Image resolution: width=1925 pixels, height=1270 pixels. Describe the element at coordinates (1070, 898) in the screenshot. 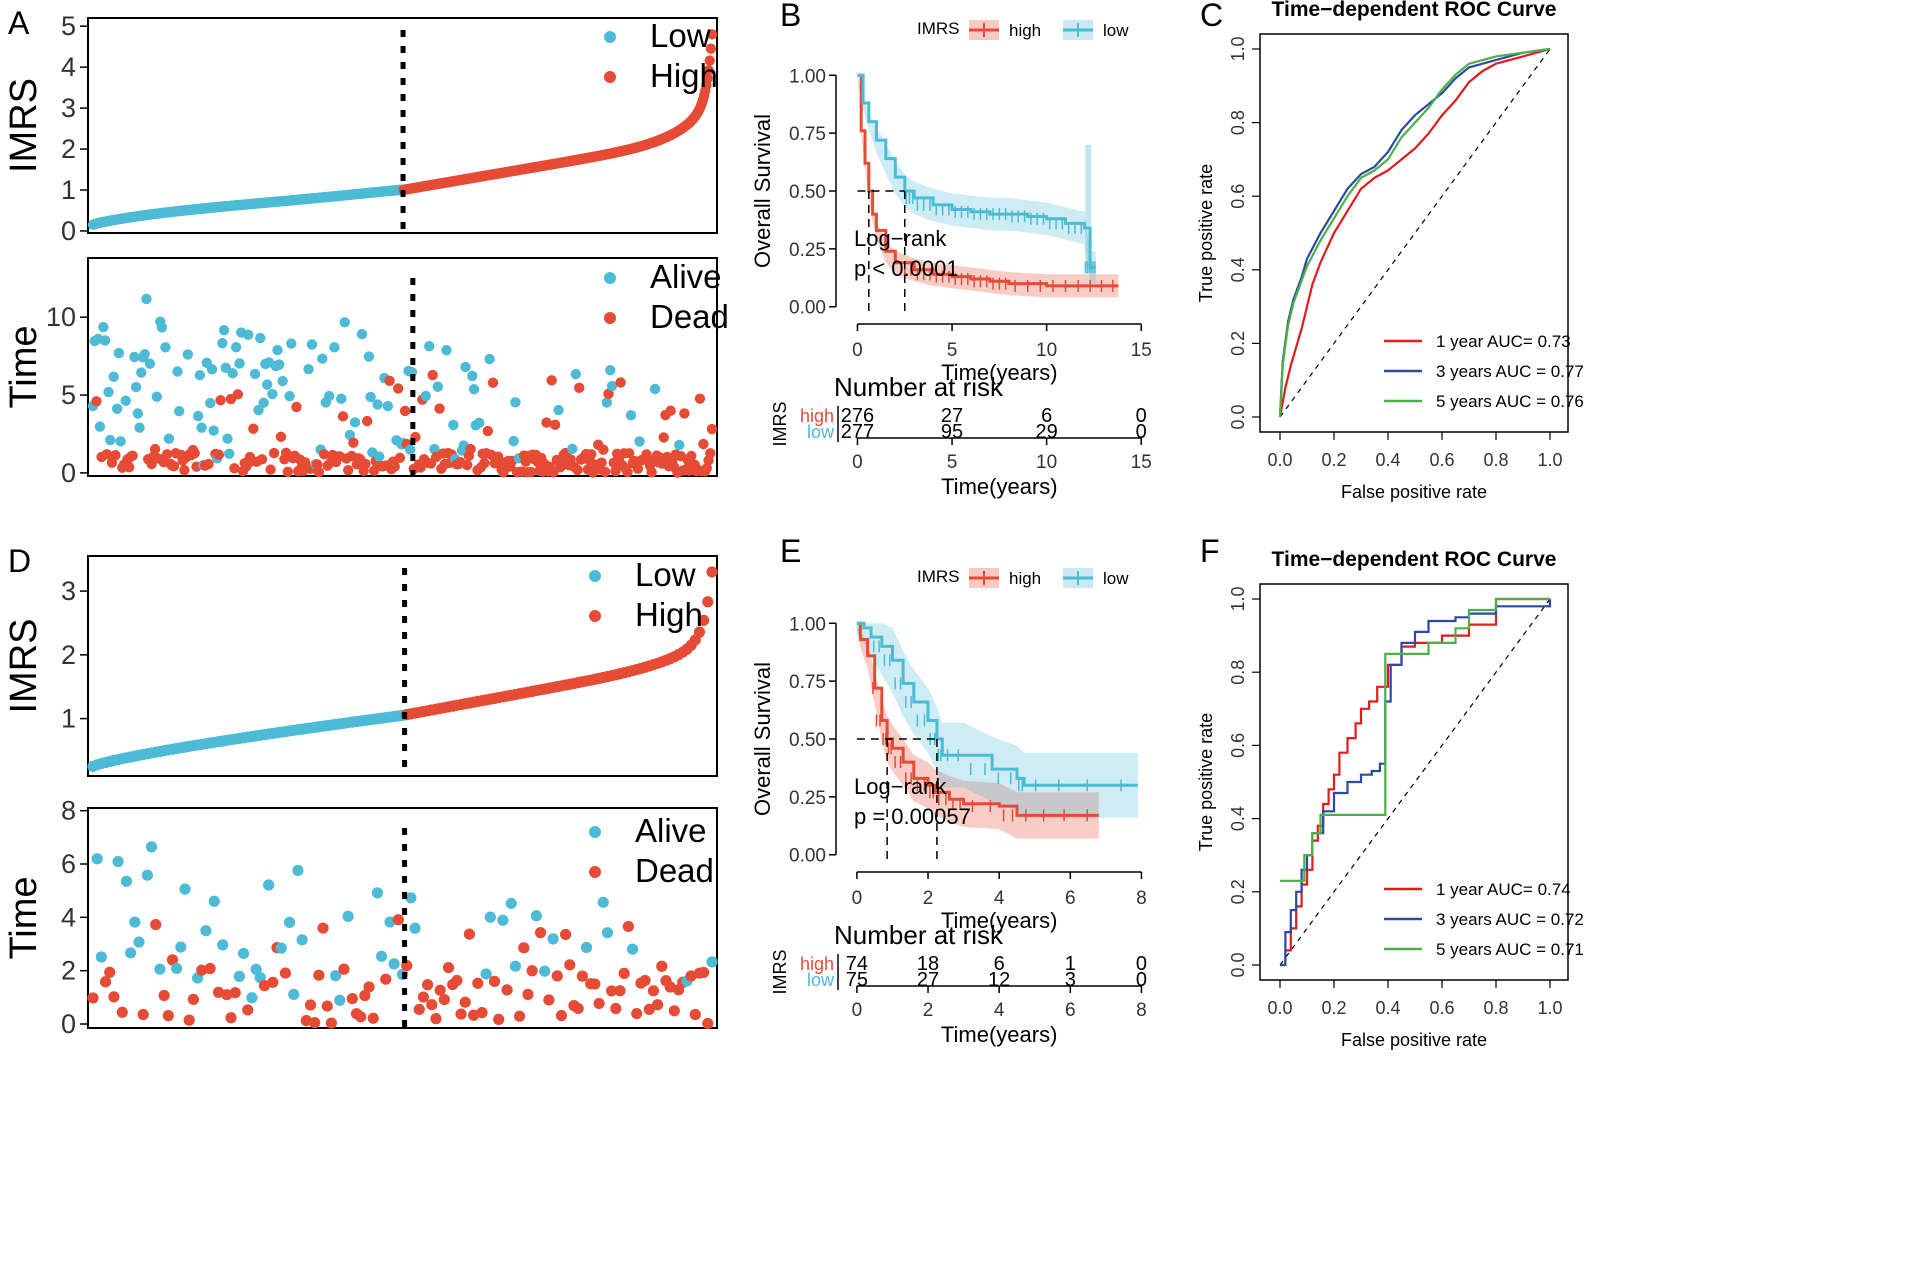

I see `x-tick-label: 6` at that location.